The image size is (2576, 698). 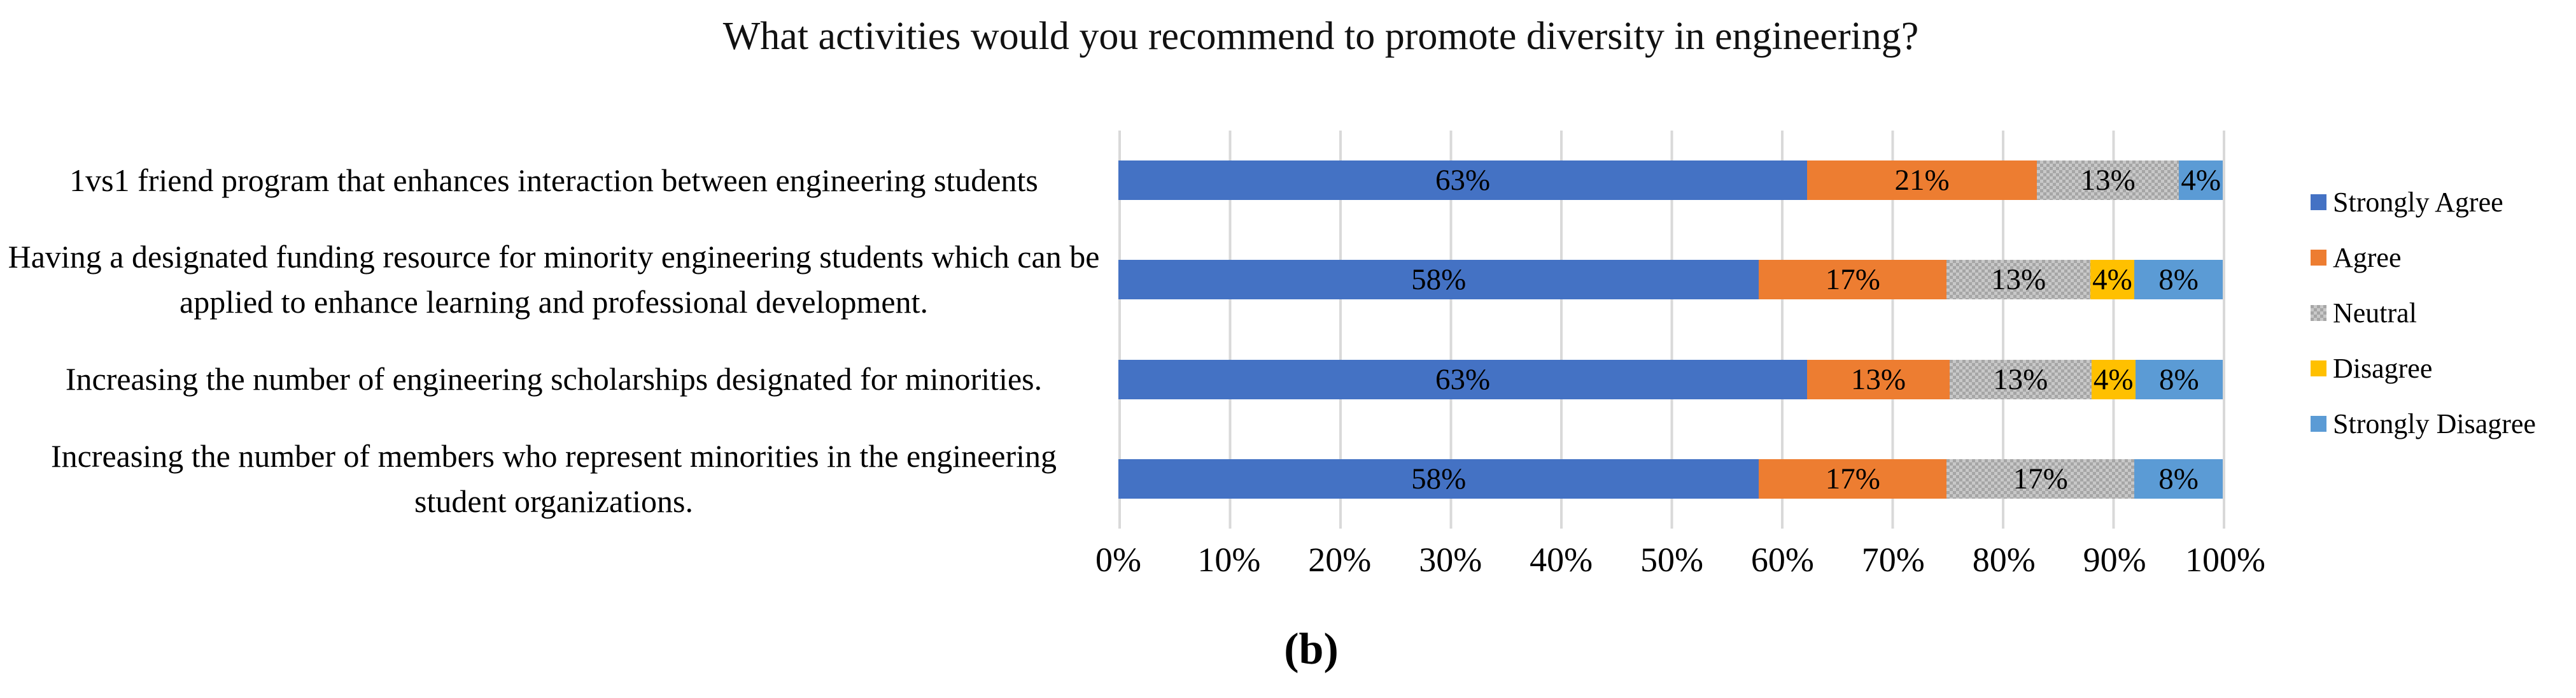 I want to click on stacked-bar: 58% 17% 17% 8%, so click(x=1671, y=479).